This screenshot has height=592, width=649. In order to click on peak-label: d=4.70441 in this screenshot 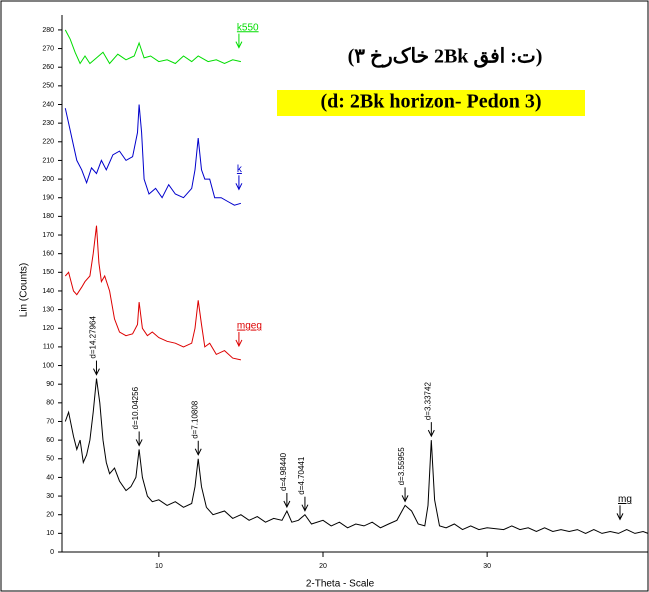, I will do `click(301, 475)`.